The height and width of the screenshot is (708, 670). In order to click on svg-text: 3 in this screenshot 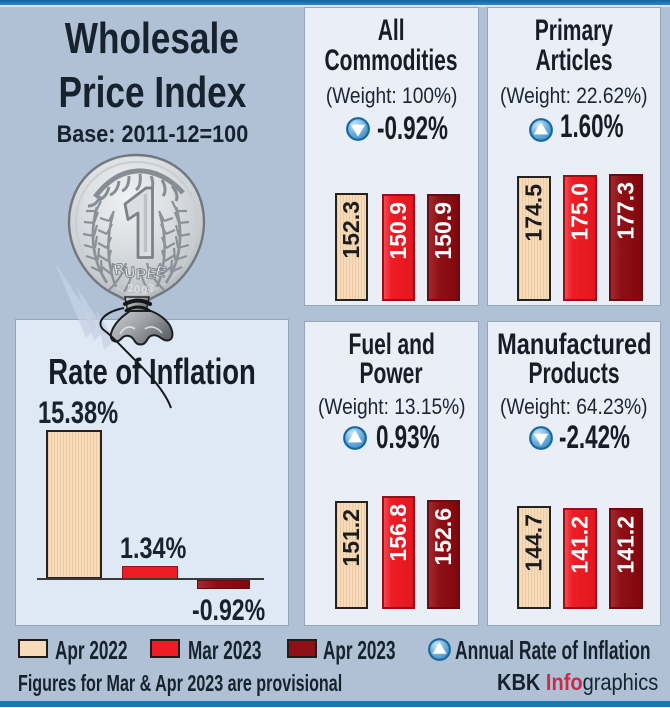, I will do `click(150, 288)`.